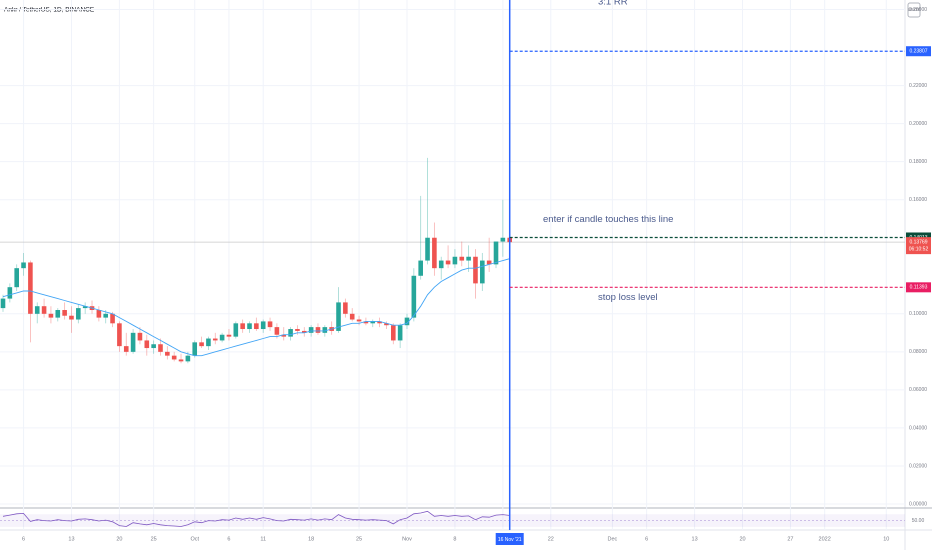 This screenshot has width=932, height=550. What do you see at coordinates (551, 539) in the screenshot?
I see `x-tick-label: 22` at bounding box center [551, 539].